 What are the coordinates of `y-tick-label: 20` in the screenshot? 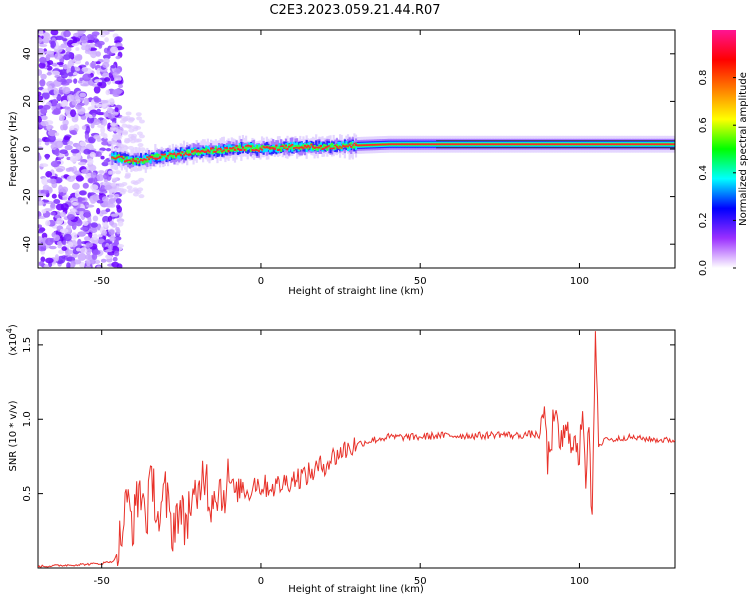 It's located at (27, 101).